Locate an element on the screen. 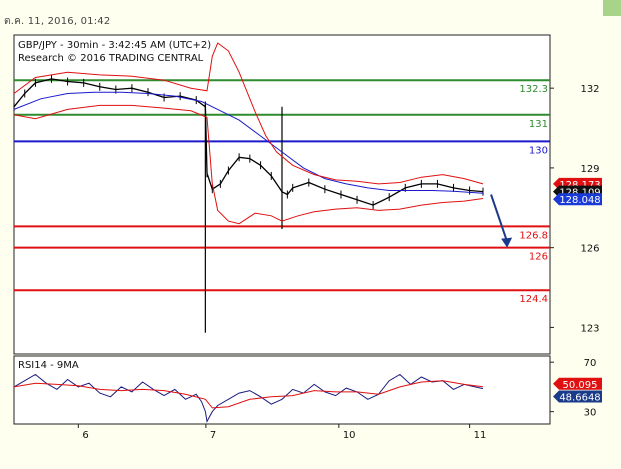 The image size is (621, 469). level-label: 132.3 is located at coordinates (533, 89).